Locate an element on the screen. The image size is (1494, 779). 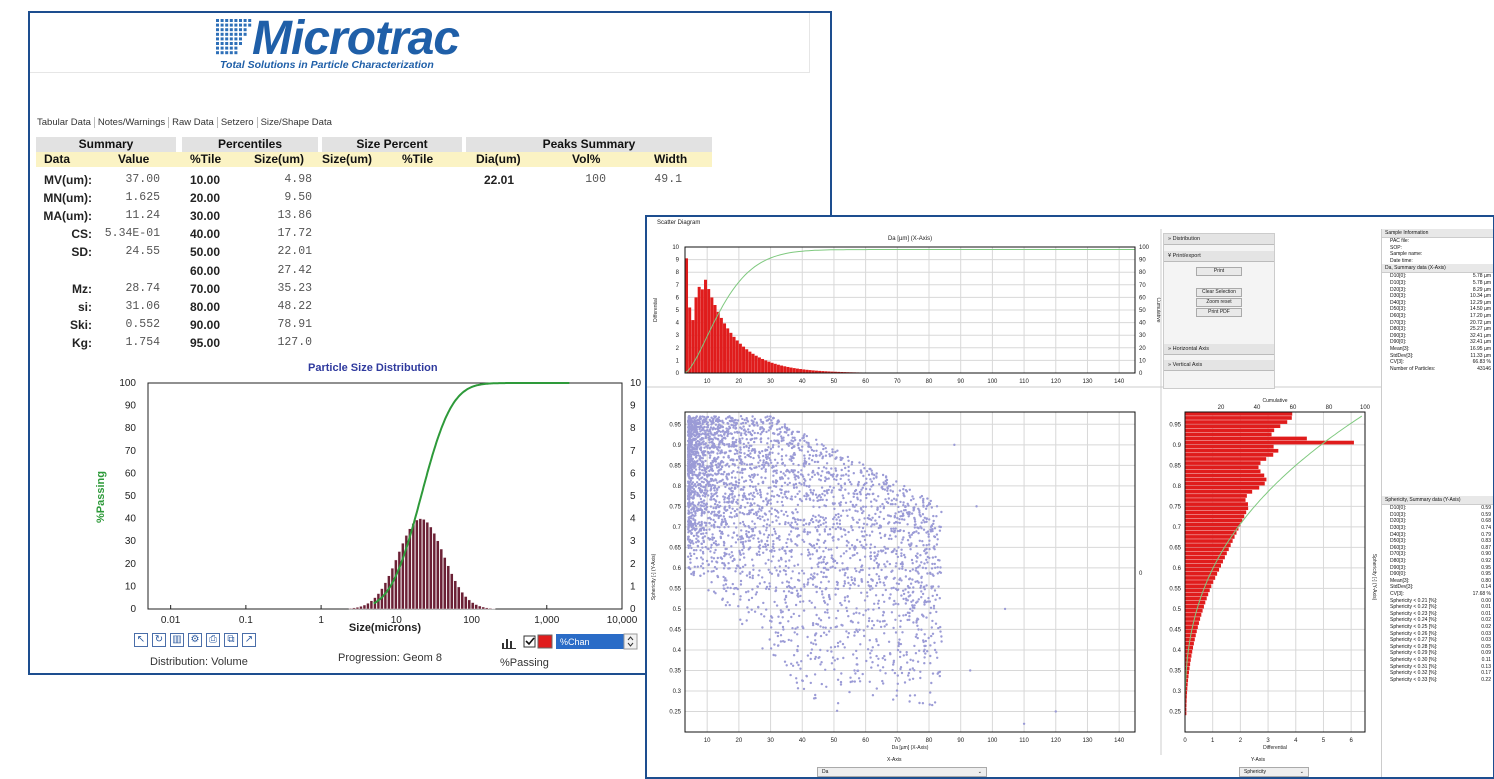
print-export-expander: ¥ Print/export is located at coordinates (1219, 256).